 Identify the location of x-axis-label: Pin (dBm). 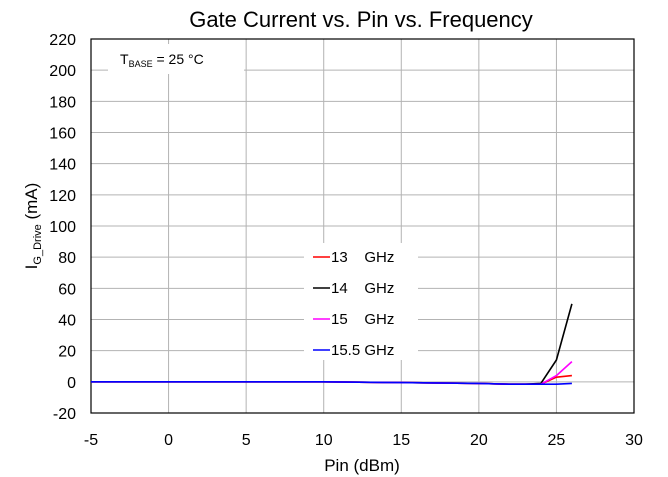
(362, 465).